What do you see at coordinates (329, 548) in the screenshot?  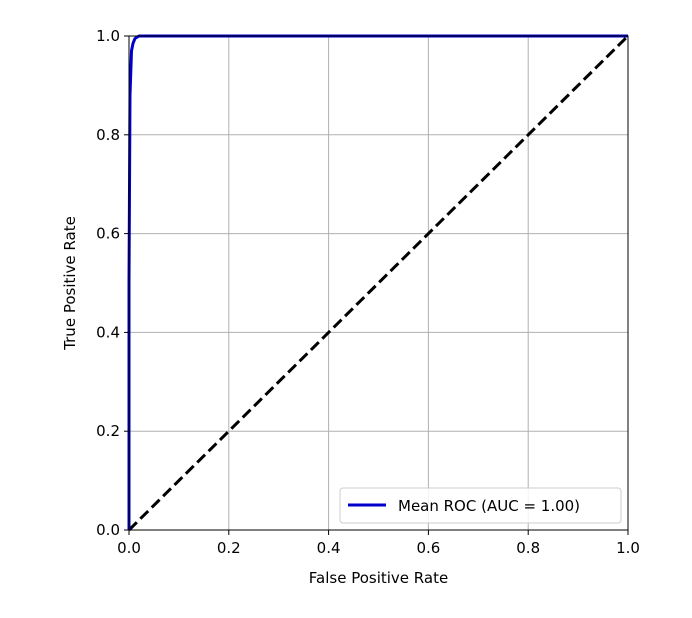 I see `x-tick-label: 0.4` at bounding box center [329, 548].